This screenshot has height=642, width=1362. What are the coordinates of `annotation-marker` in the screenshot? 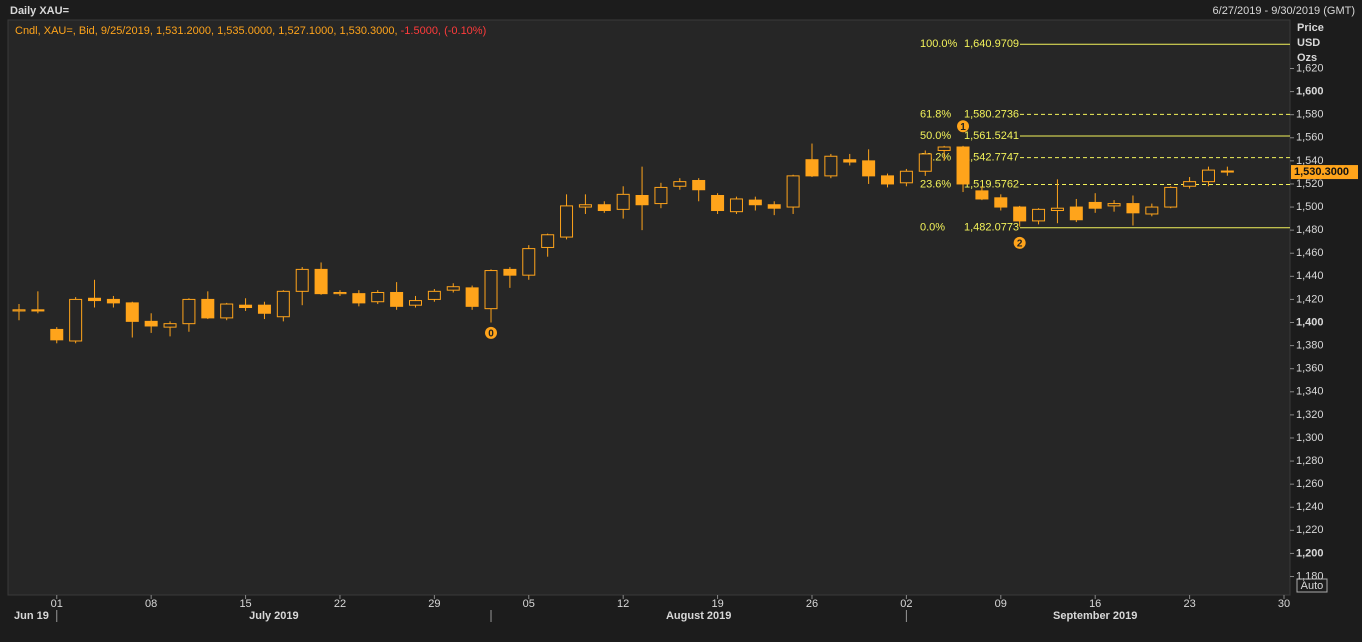 It's located at (1019, 242).